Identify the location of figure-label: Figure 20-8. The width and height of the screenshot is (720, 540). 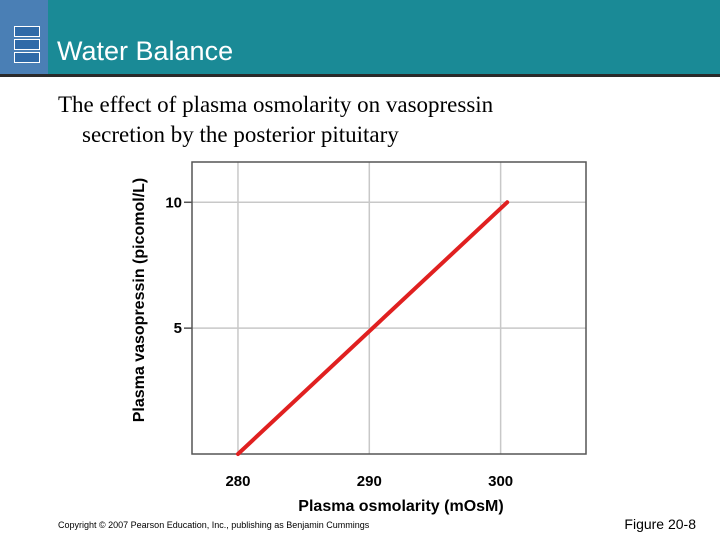
(660, 524).